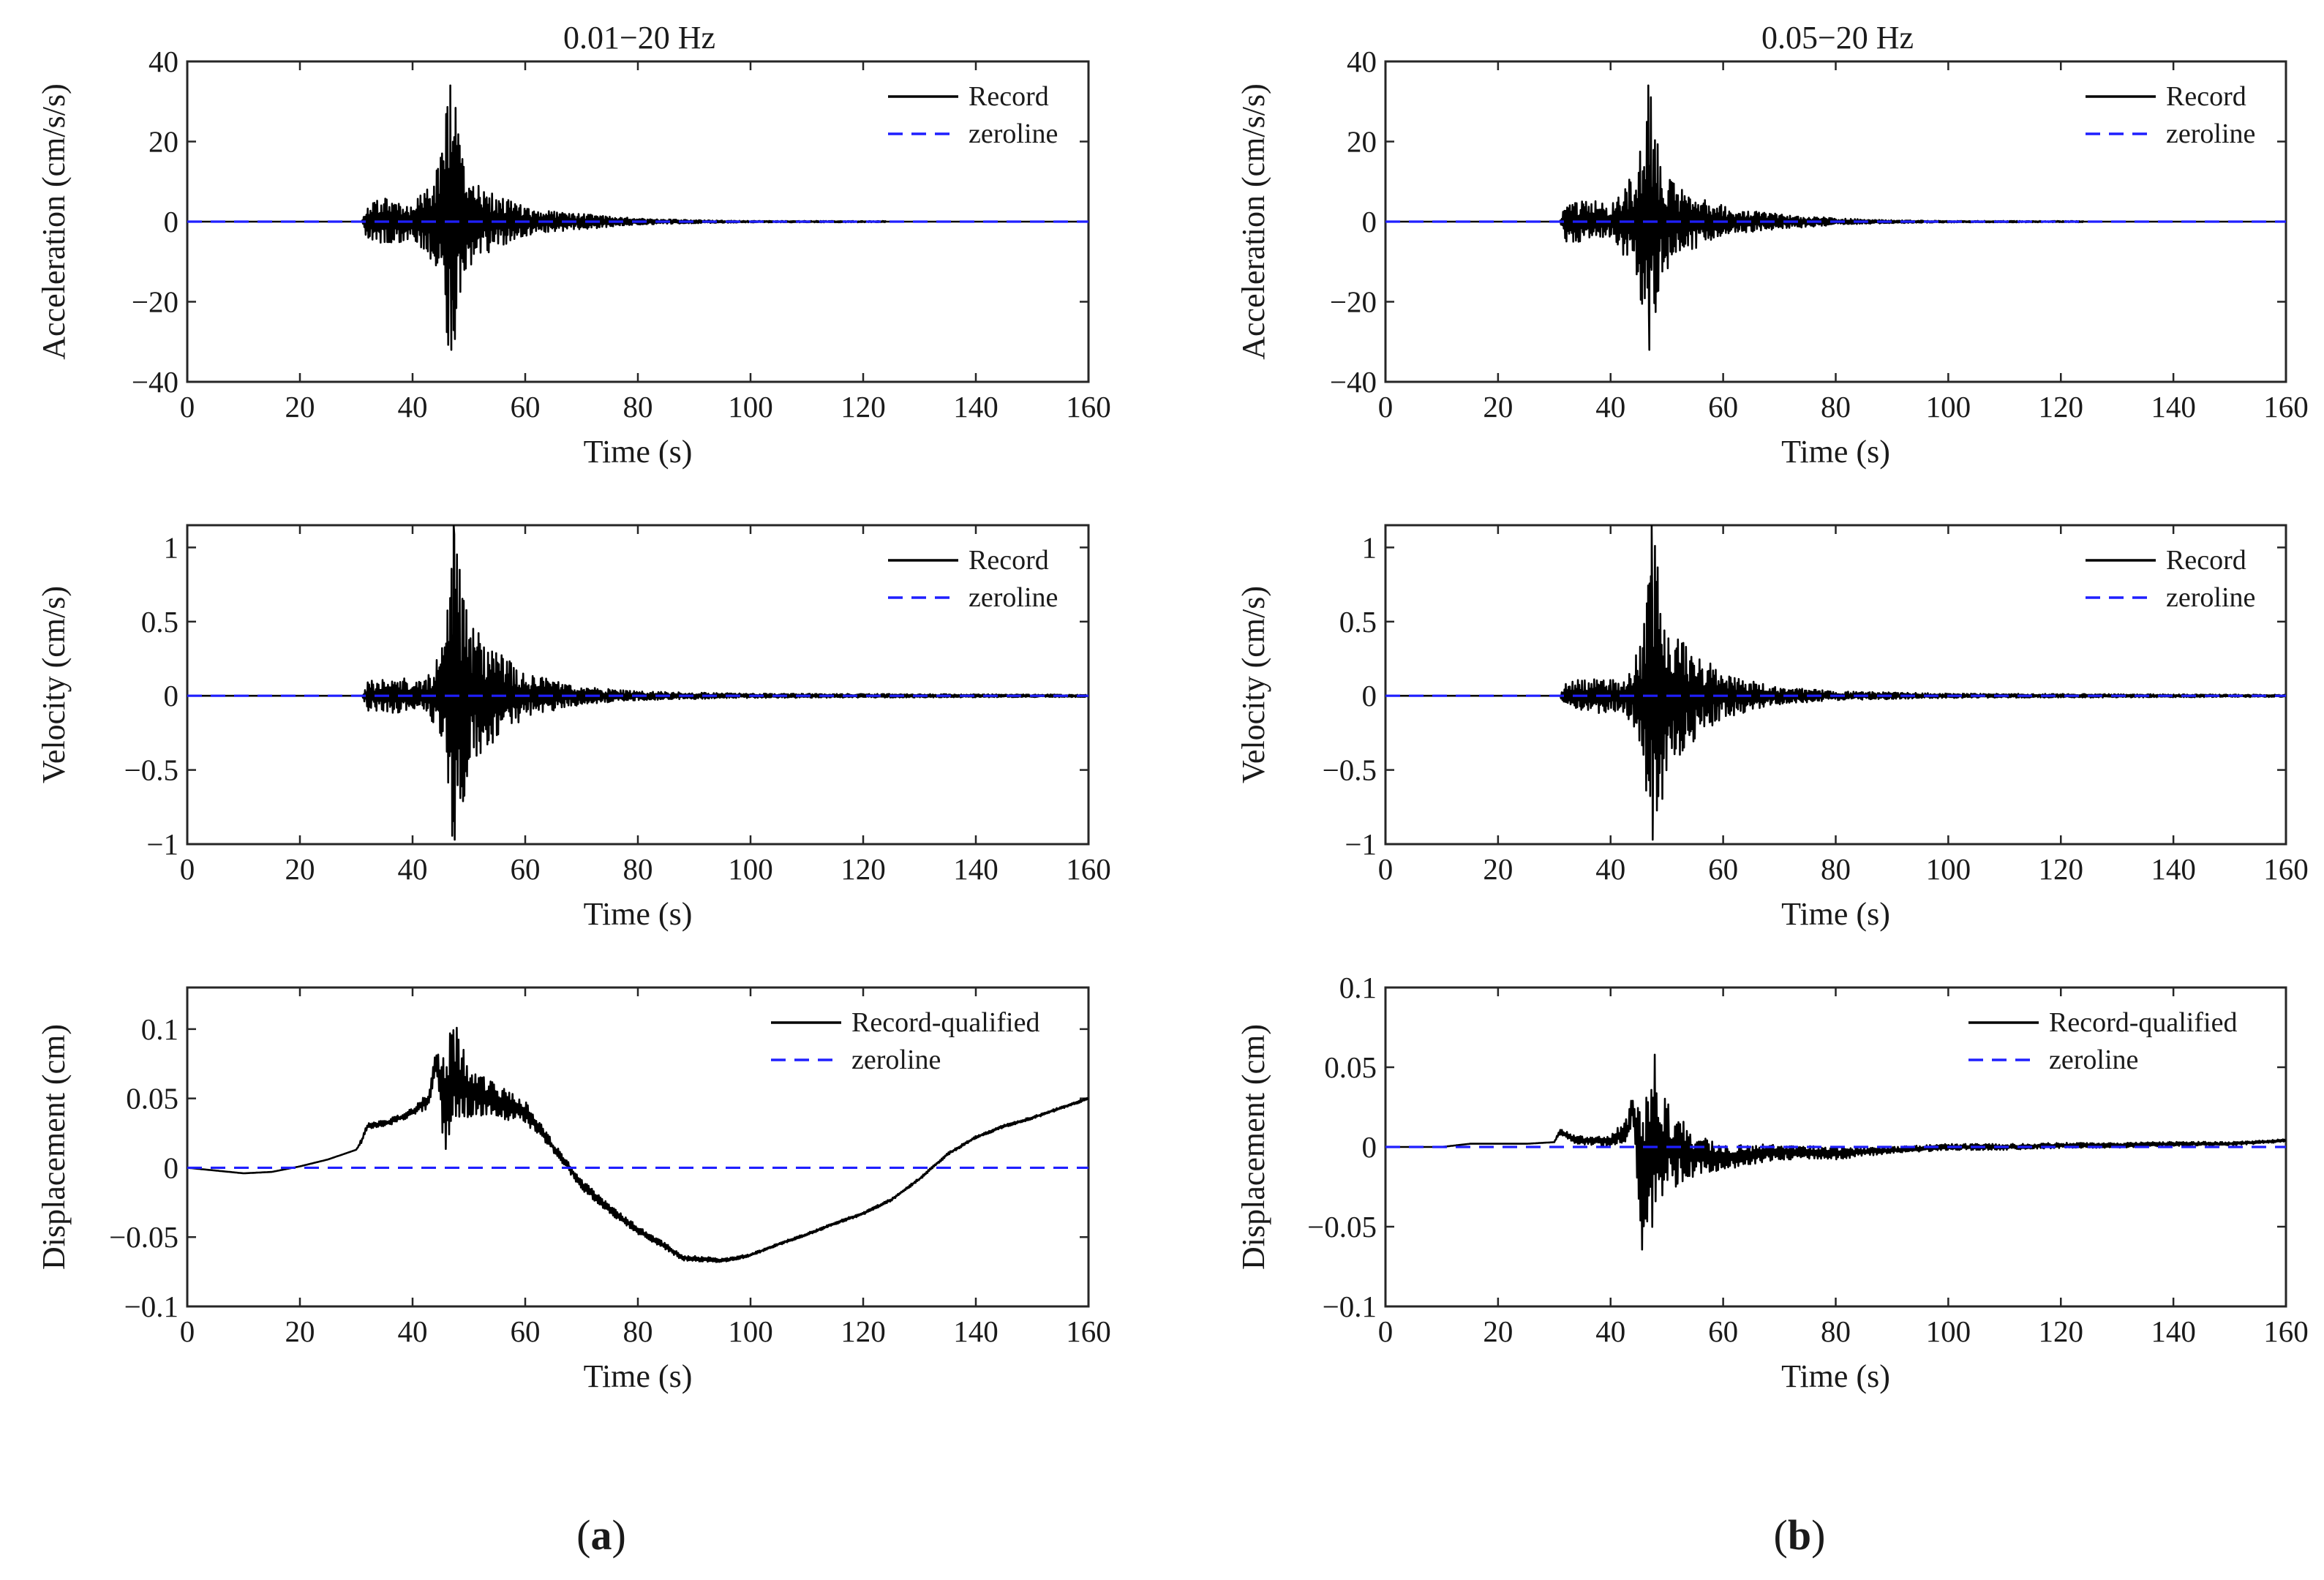  Describe the element at coordinates (1723, 1331) in the screenshot. I see `panel-b-displacement-xtick-label: 60` at that location.